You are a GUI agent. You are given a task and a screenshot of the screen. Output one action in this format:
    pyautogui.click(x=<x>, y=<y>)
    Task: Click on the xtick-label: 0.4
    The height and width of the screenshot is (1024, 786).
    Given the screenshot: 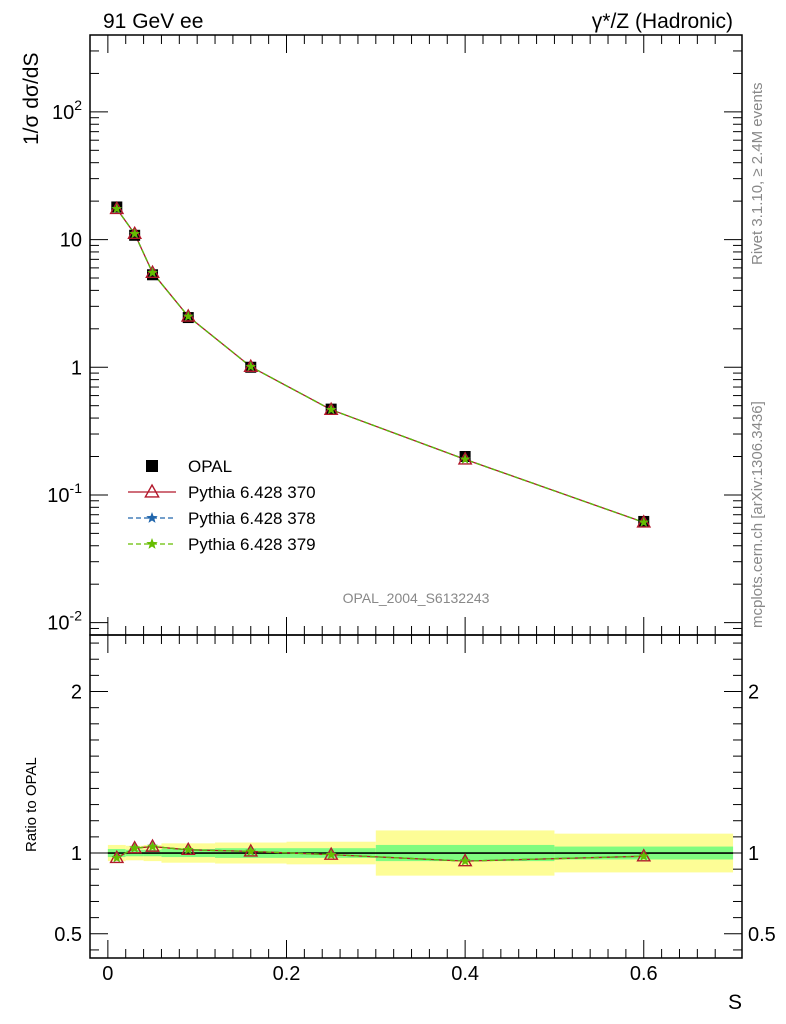 What is the action you would take?
    pyautogui.click(x=465, y=974)
    